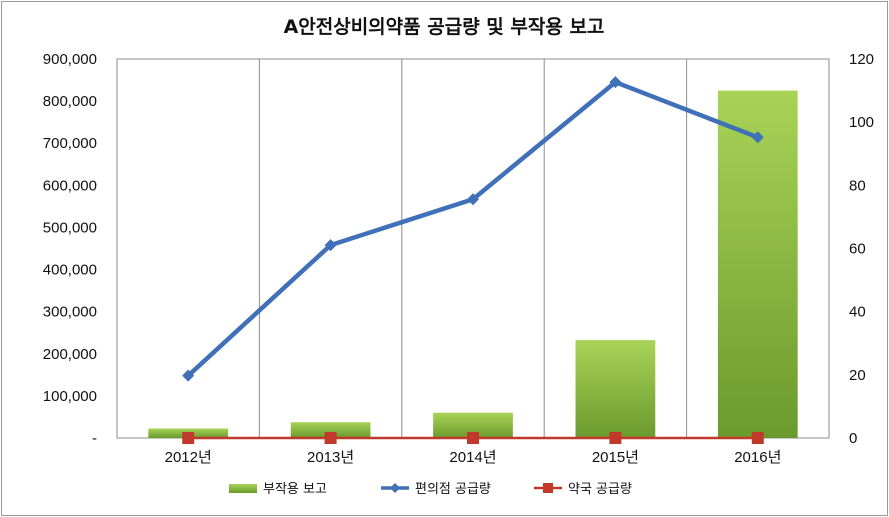 This screenshot has width=889, height=517. I want to click on marker-square-2012년, so click(188, 438).